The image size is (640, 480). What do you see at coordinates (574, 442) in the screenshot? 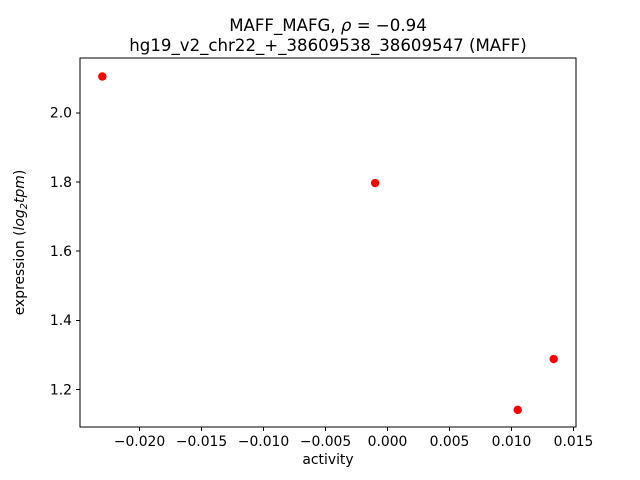
I see `x-tick-label: 0.015` at bounding box center [574, 442].